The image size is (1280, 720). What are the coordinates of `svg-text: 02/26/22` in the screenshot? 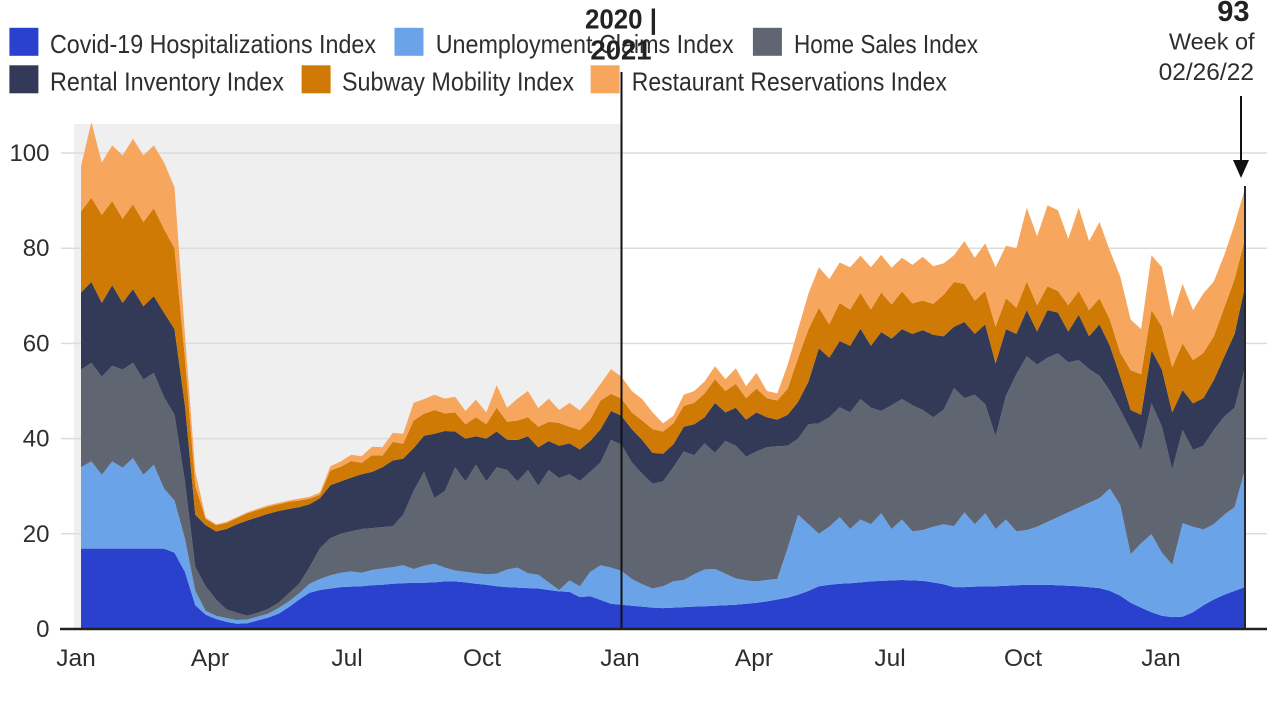 It's located at (1206, 72).